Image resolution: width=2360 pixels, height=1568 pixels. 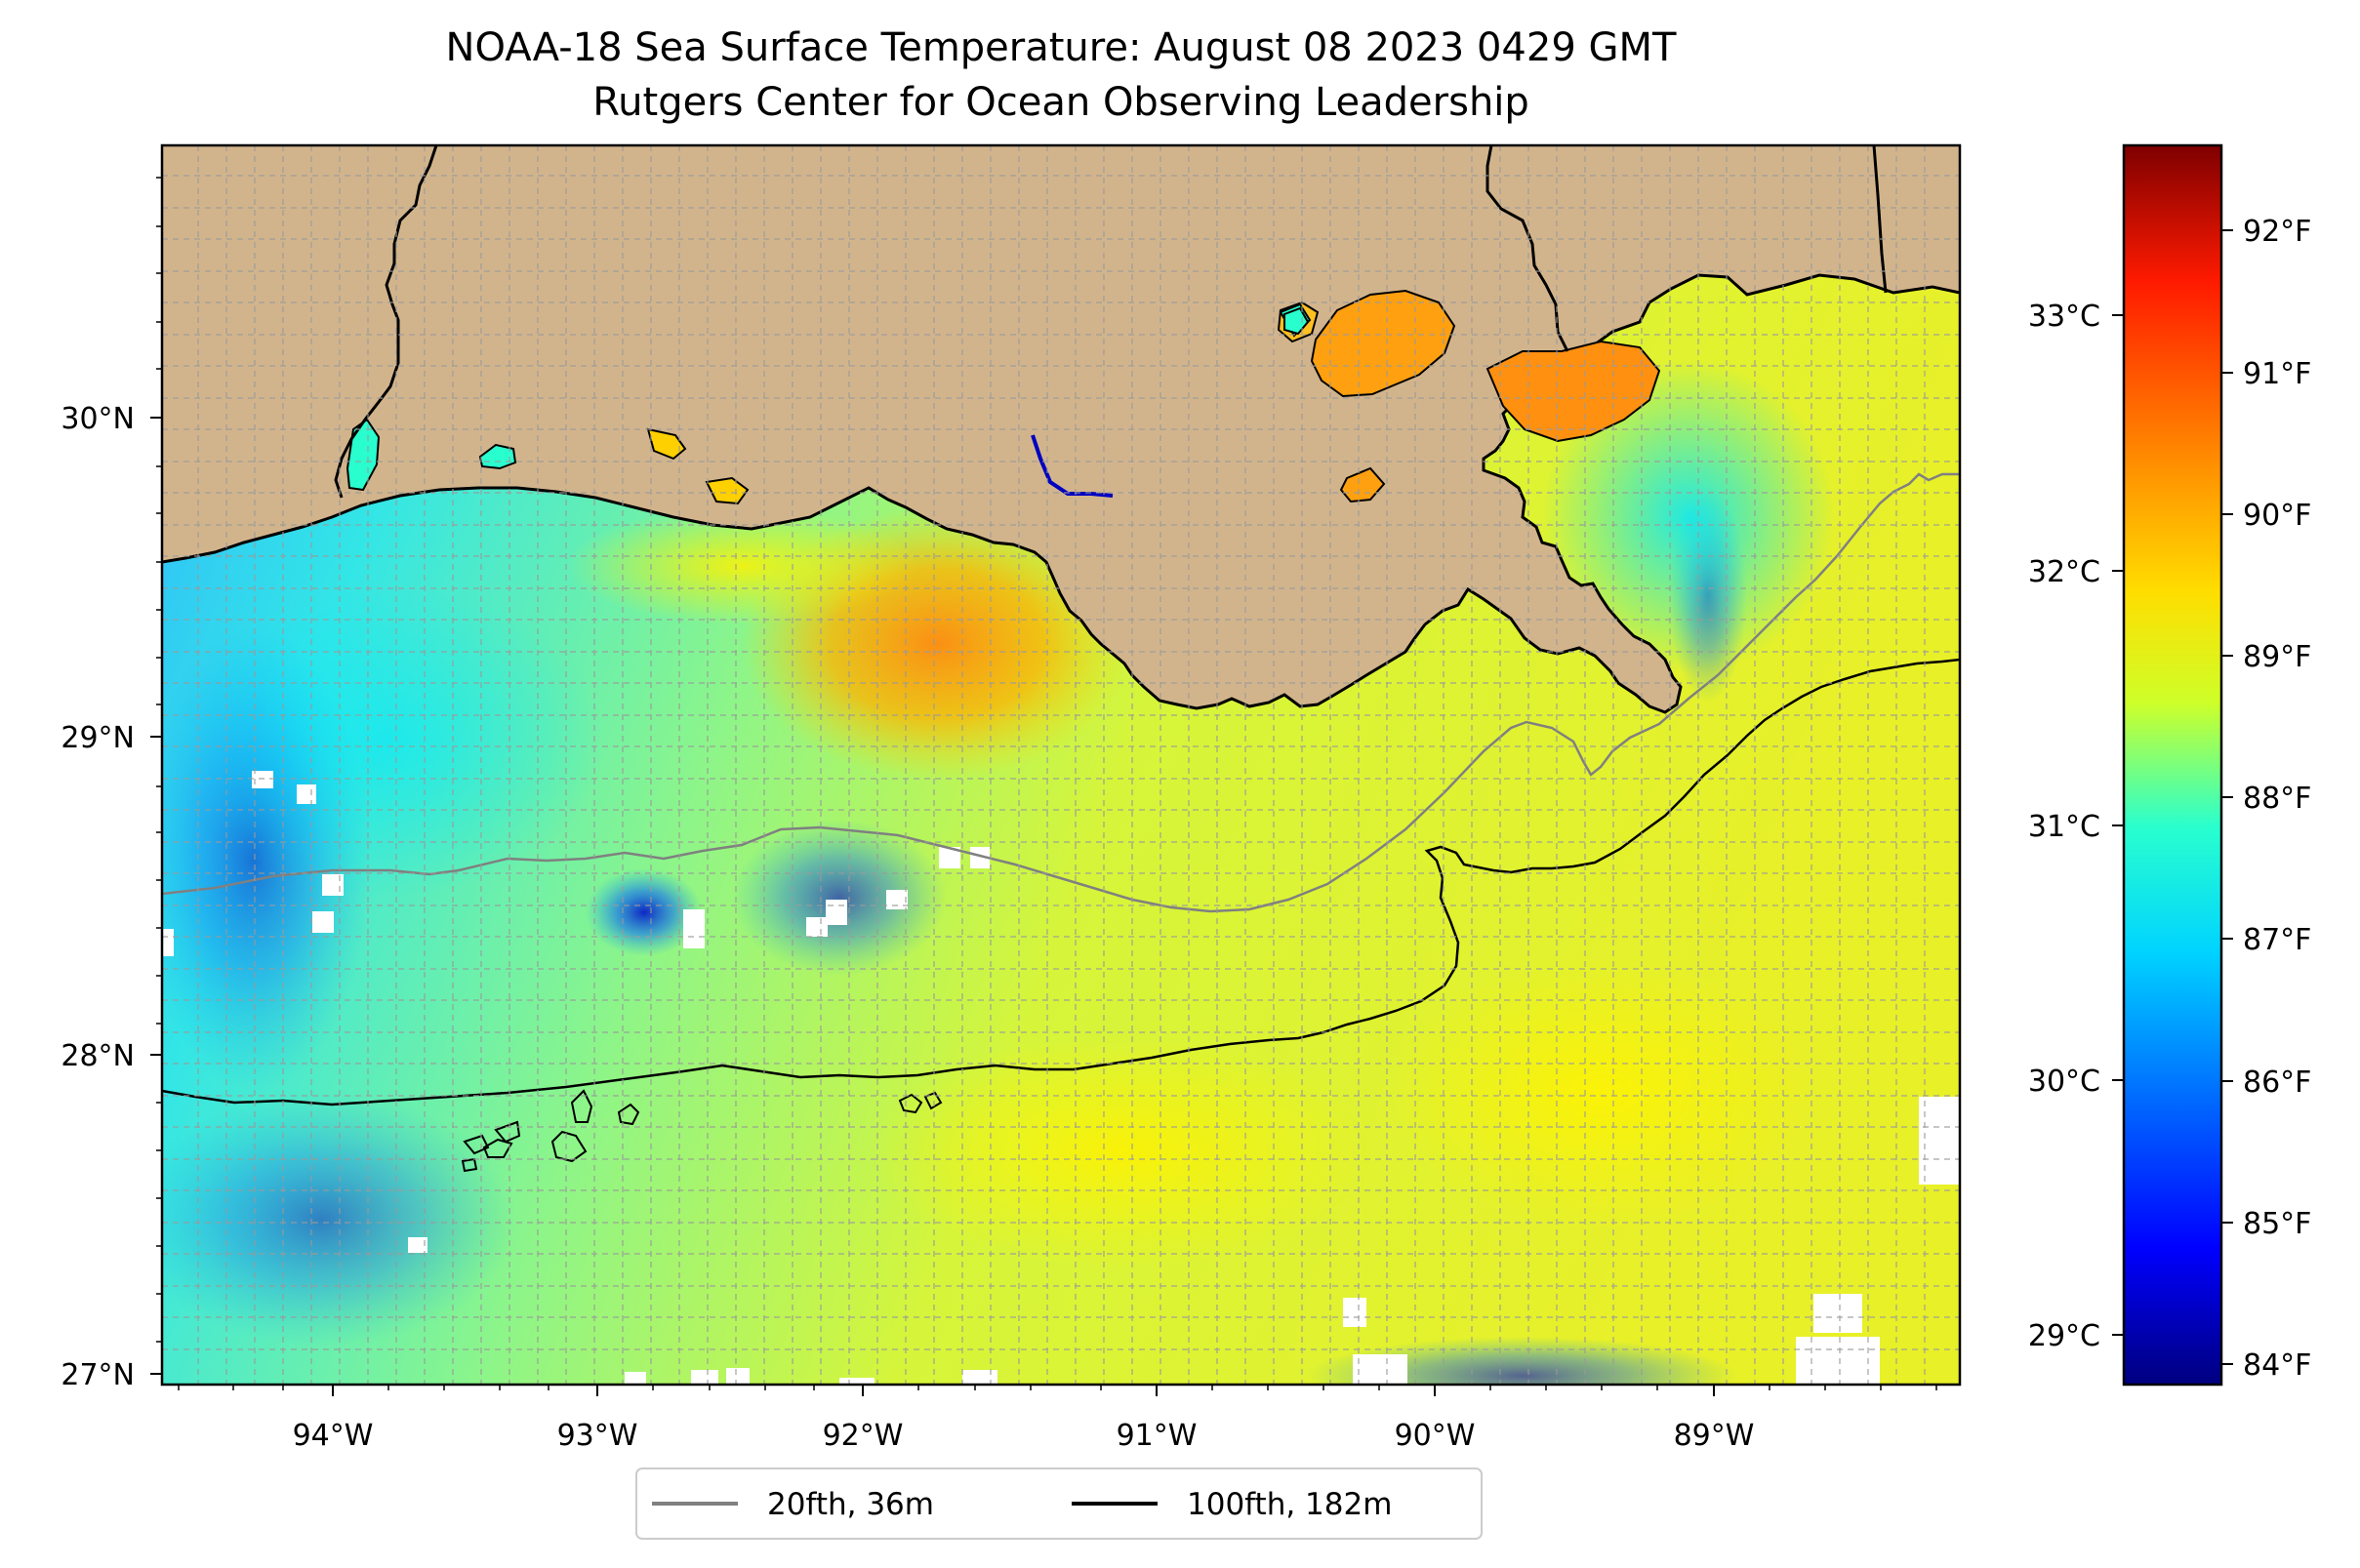 I want to click on border-texas-louisiana, so click(x=386, y=322).